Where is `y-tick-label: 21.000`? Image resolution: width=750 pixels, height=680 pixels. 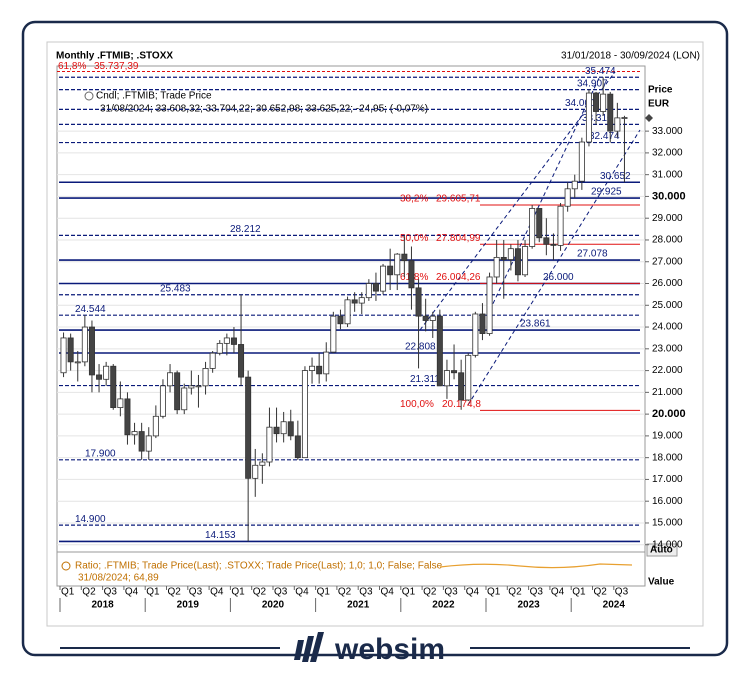 y-tick-label: 21.000 is located at coordinates (667, 392).